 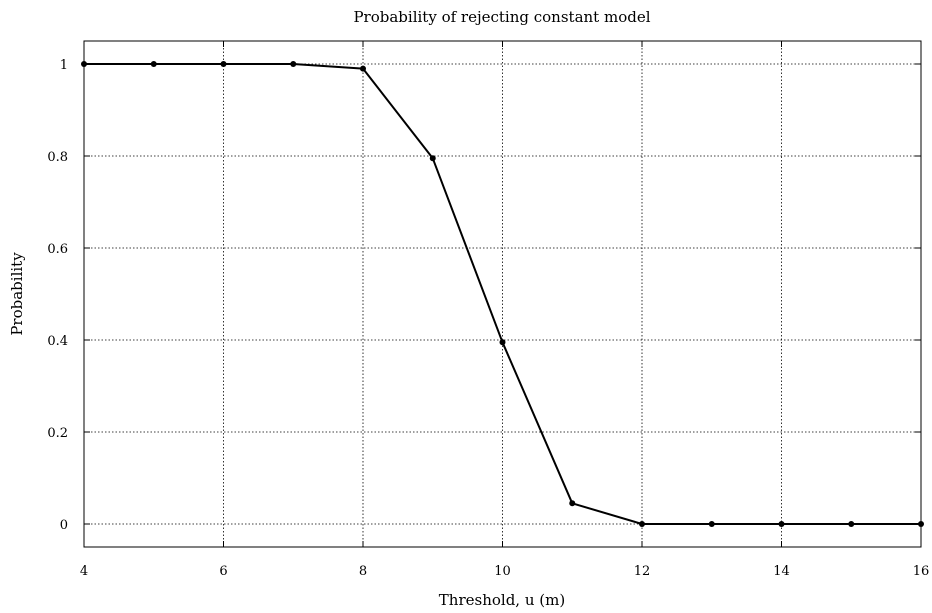 I want to click on y-tick-label: 0.8, so click(x=57, y=157).